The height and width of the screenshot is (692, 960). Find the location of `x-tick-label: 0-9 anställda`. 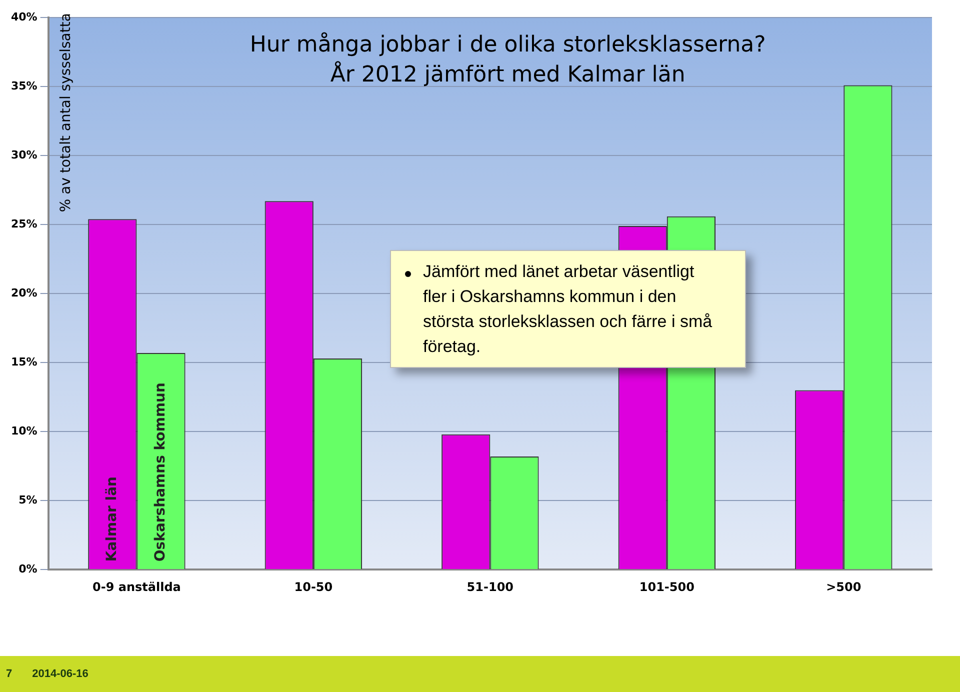

x-tick-label: 0-9 anställda is located at coordinates (136, 587).